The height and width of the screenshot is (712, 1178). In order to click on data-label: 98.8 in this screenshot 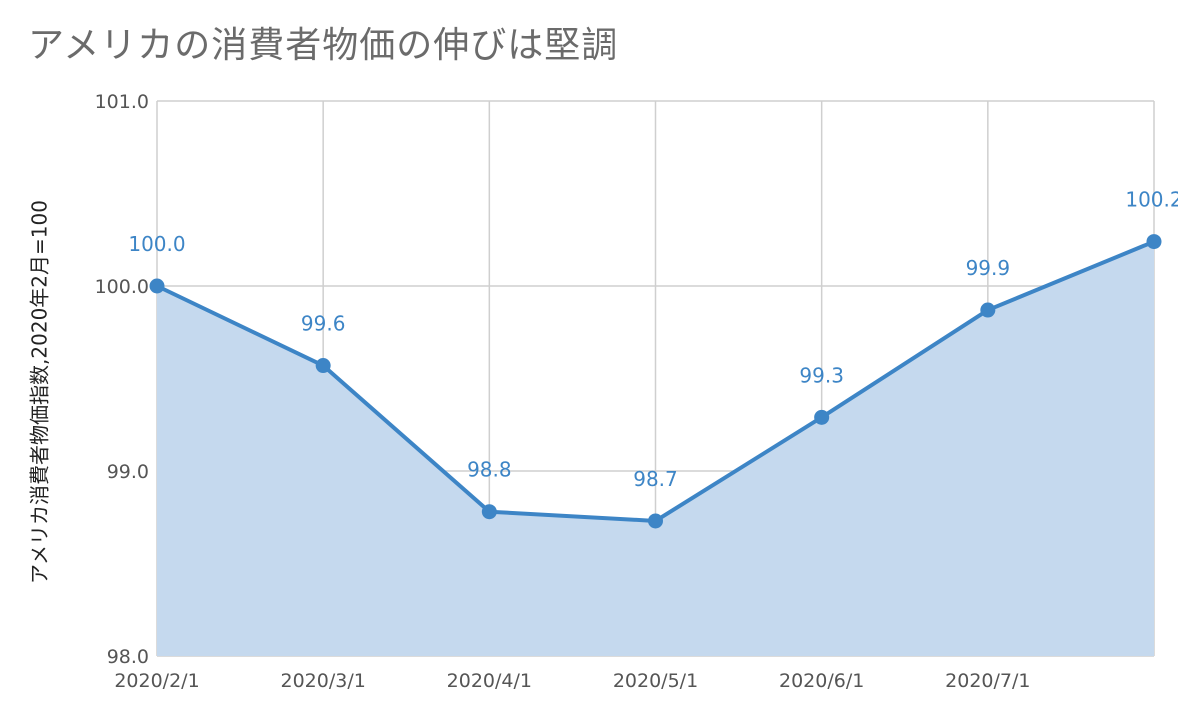, I will do `click(489, 470)`.